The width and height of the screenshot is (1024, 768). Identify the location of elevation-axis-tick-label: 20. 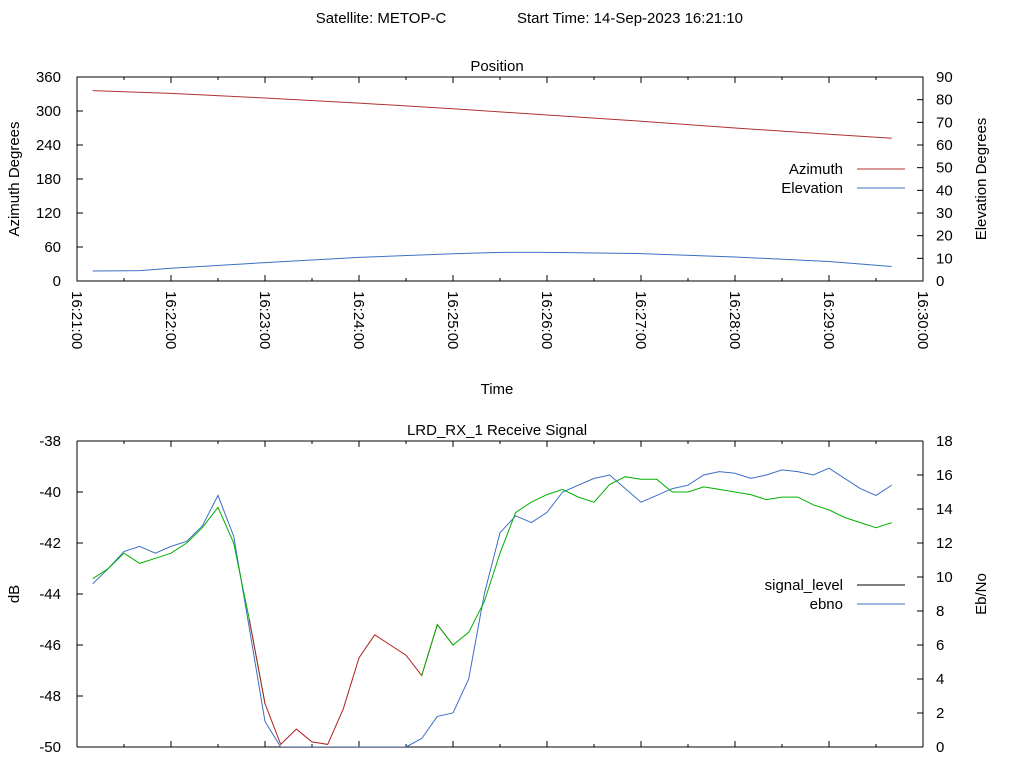
(944, 236).